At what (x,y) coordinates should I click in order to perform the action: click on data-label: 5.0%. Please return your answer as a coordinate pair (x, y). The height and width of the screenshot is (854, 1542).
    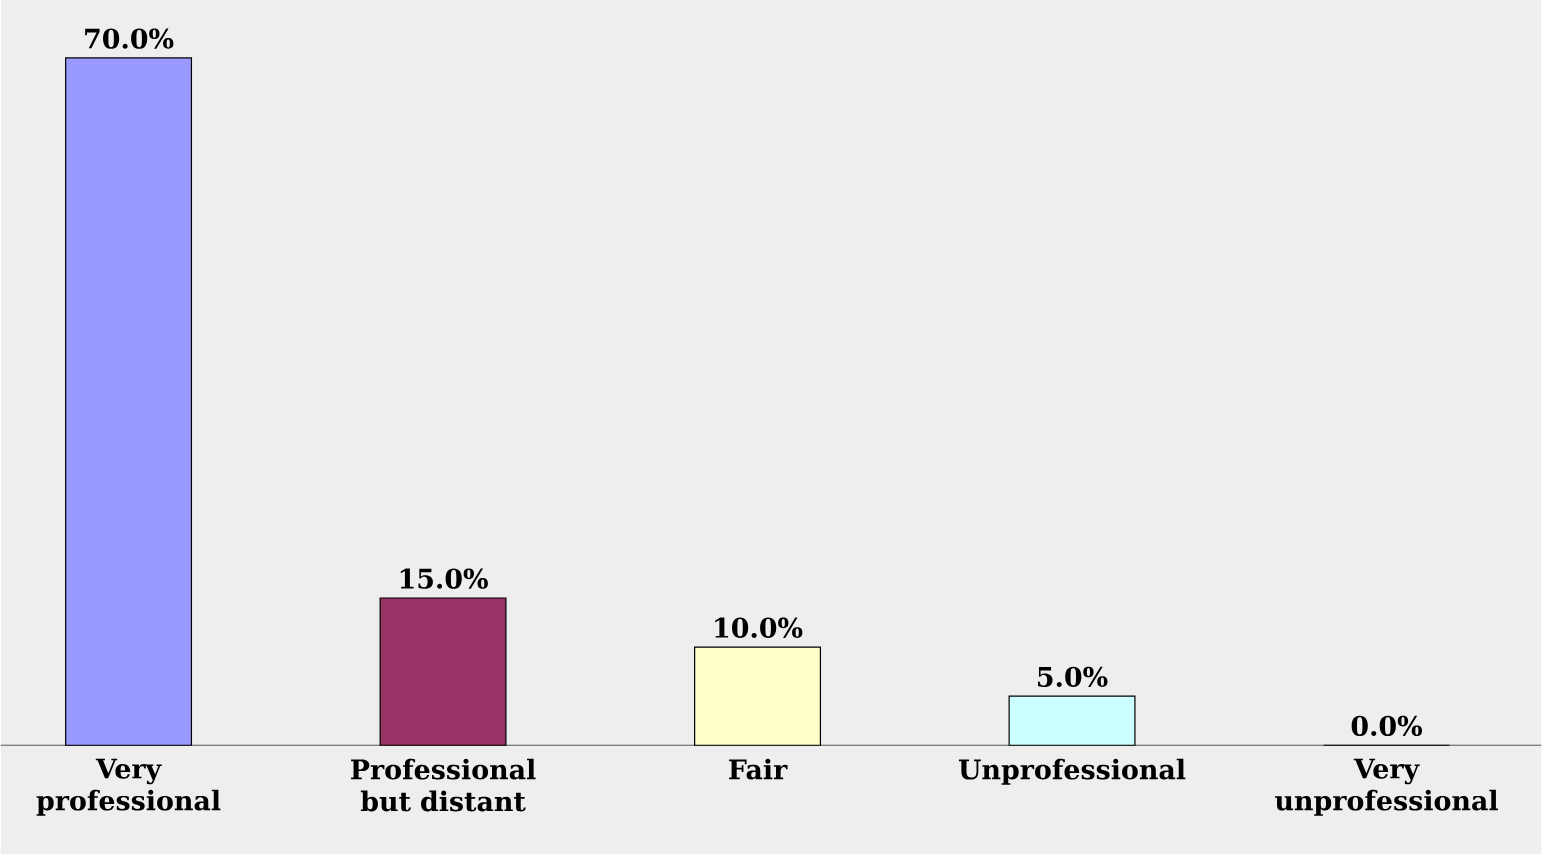
    Looking at the image, I should click on (1073, 676).